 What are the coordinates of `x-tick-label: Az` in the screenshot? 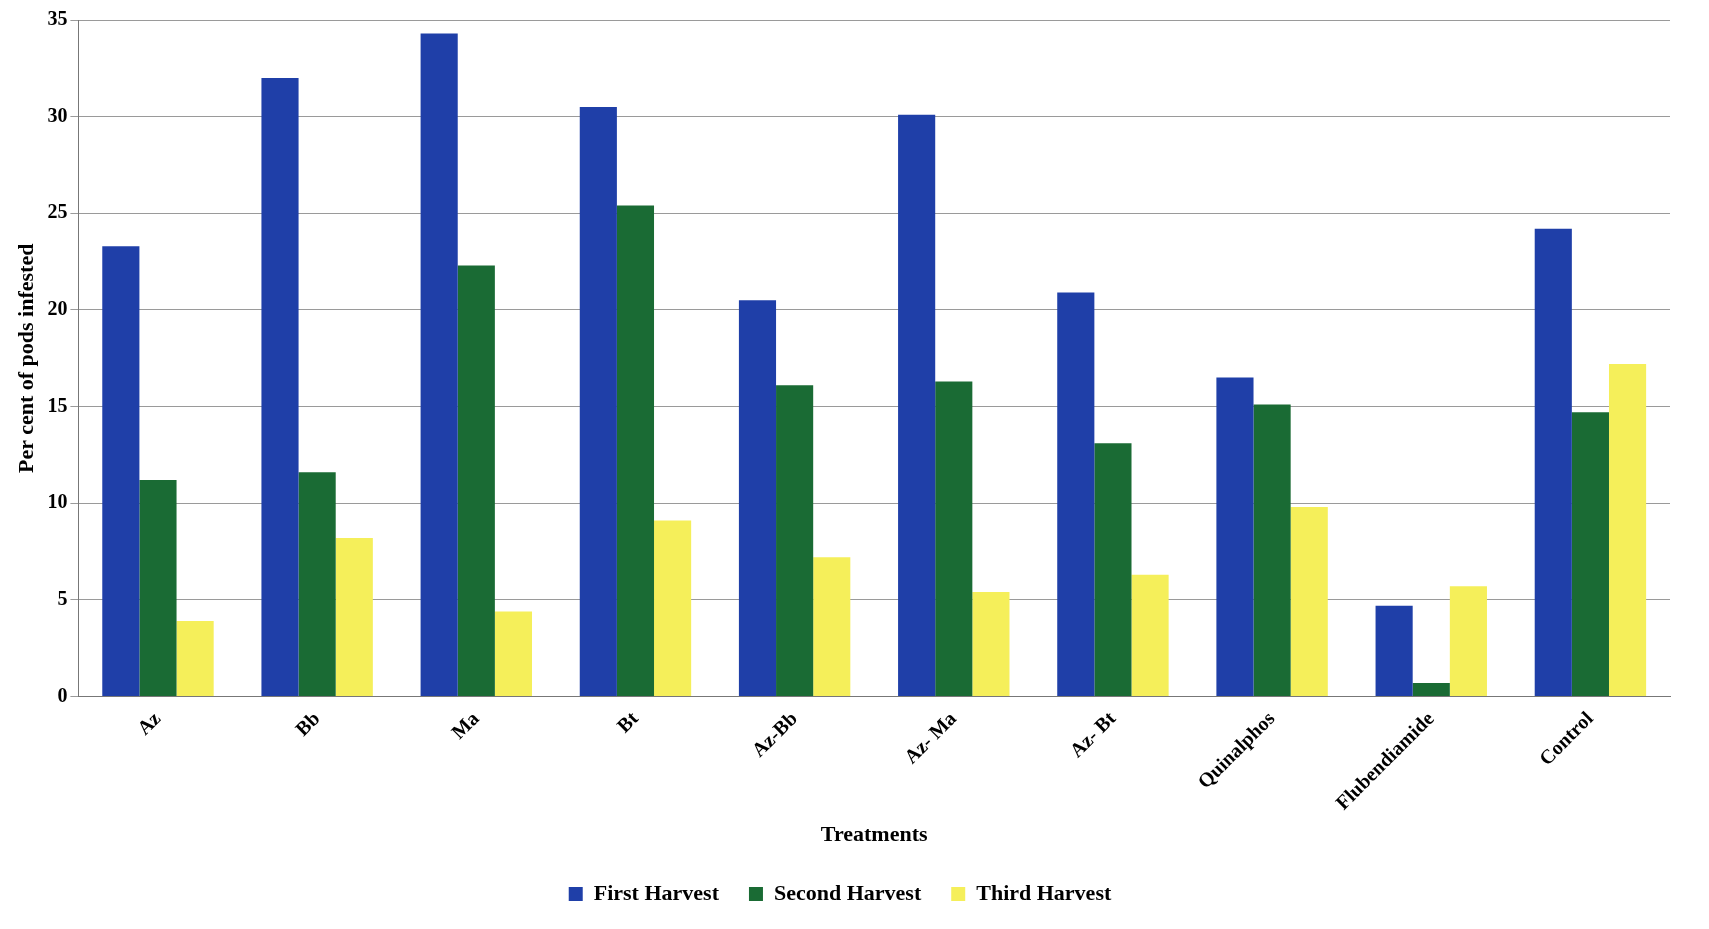 It's located at (148, 722).